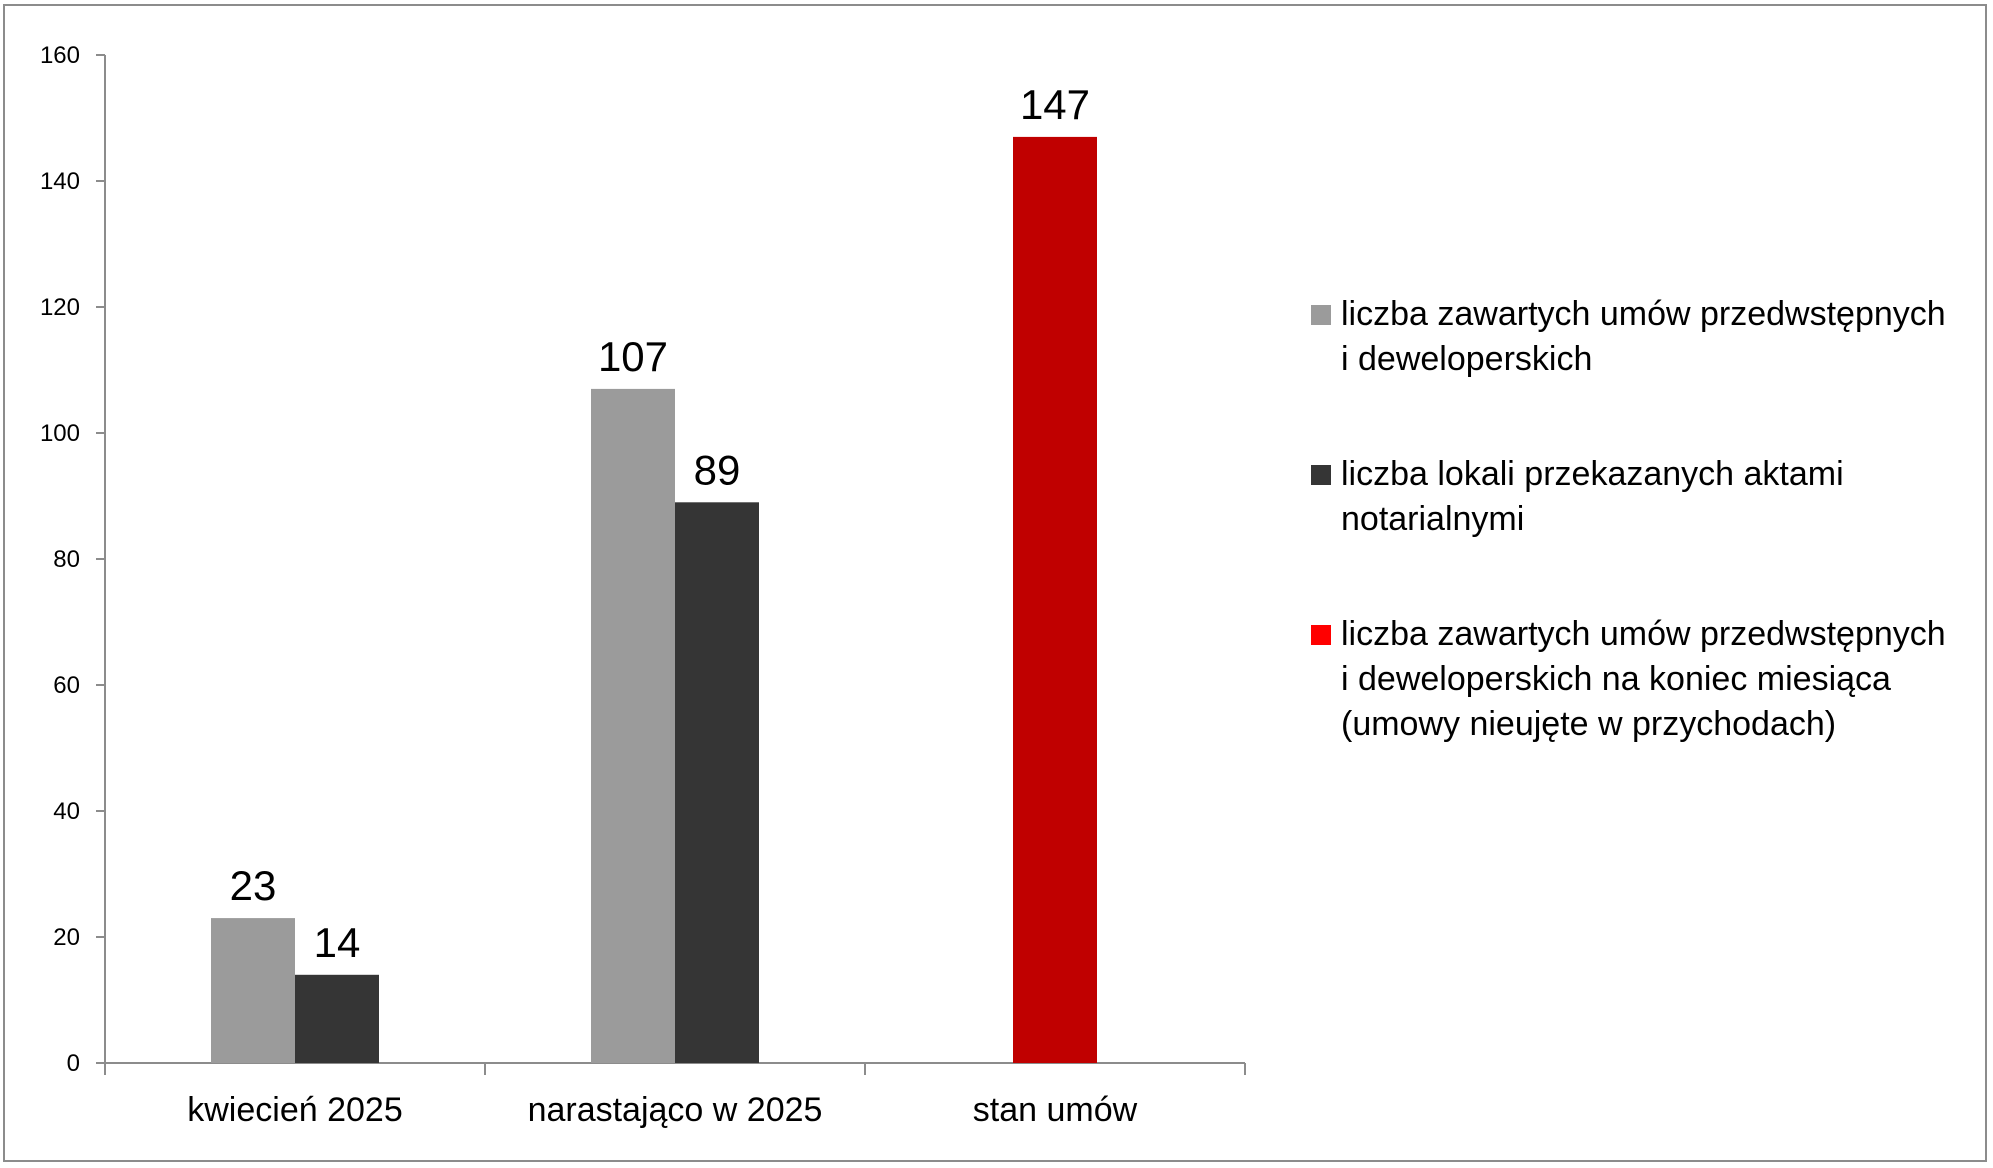 The height and width of the screenshot is (1168, 1993). I want to click on y-tick-label: 20, so click(66, 937).